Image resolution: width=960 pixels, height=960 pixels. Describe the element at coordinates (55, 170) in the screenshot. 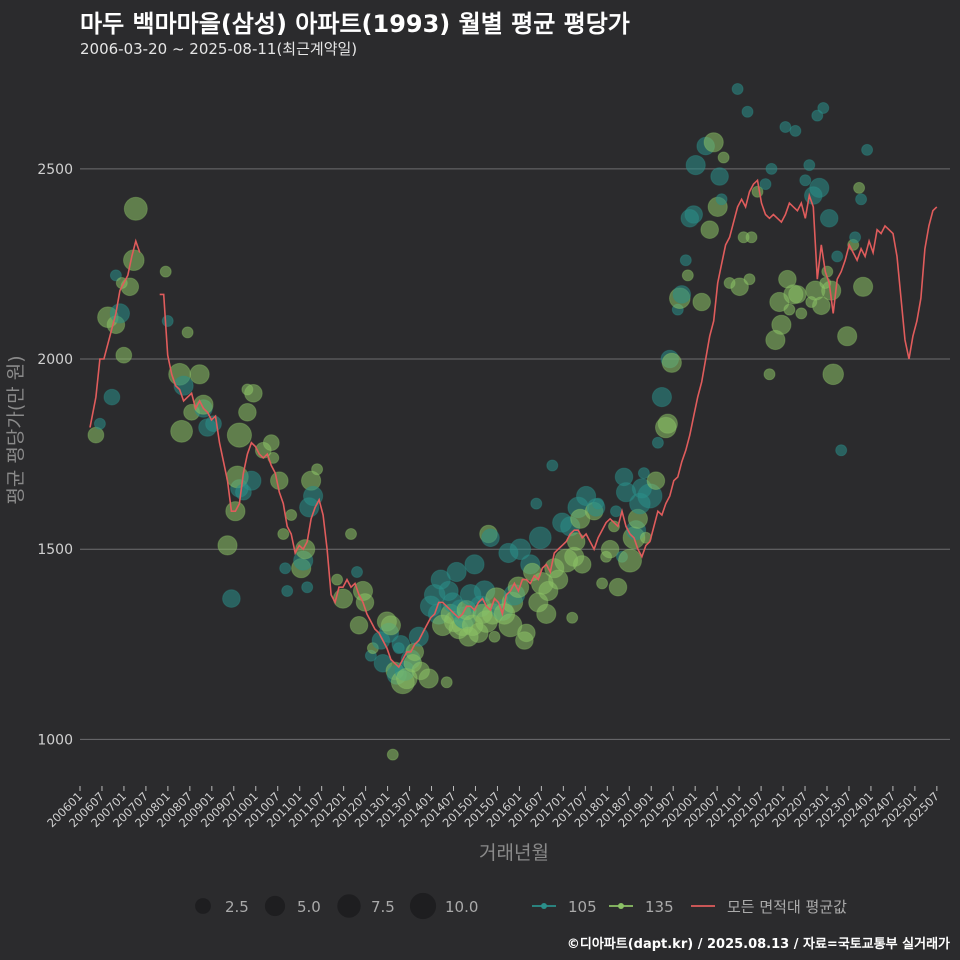

I see `y-tick-label: 2500` at that location.